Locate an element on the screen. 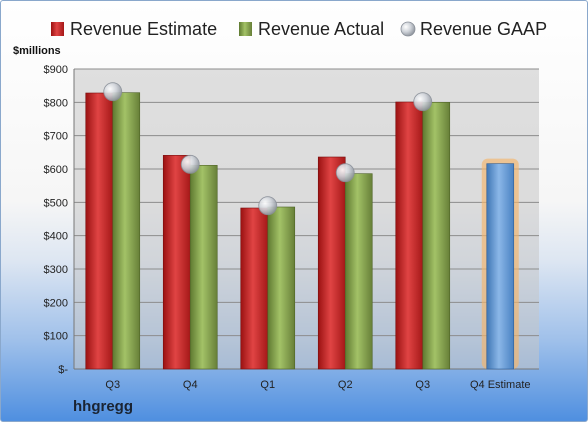 Image resolution: width=588 pixels, height=422 pixels. legend-label: Revenue GAAP is located at coordinates (483, 29).